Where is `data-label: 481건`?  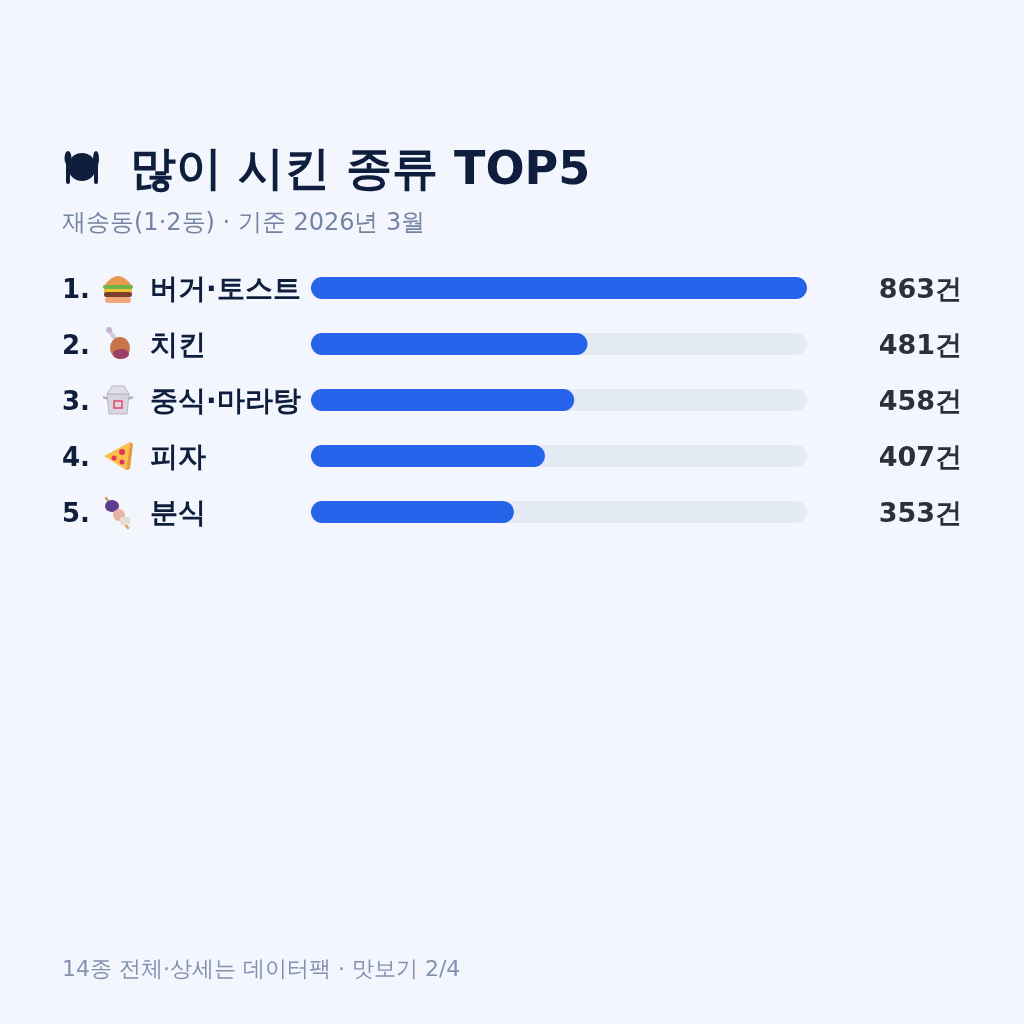
data-label: 481건 is located at coordinates (920, 344).